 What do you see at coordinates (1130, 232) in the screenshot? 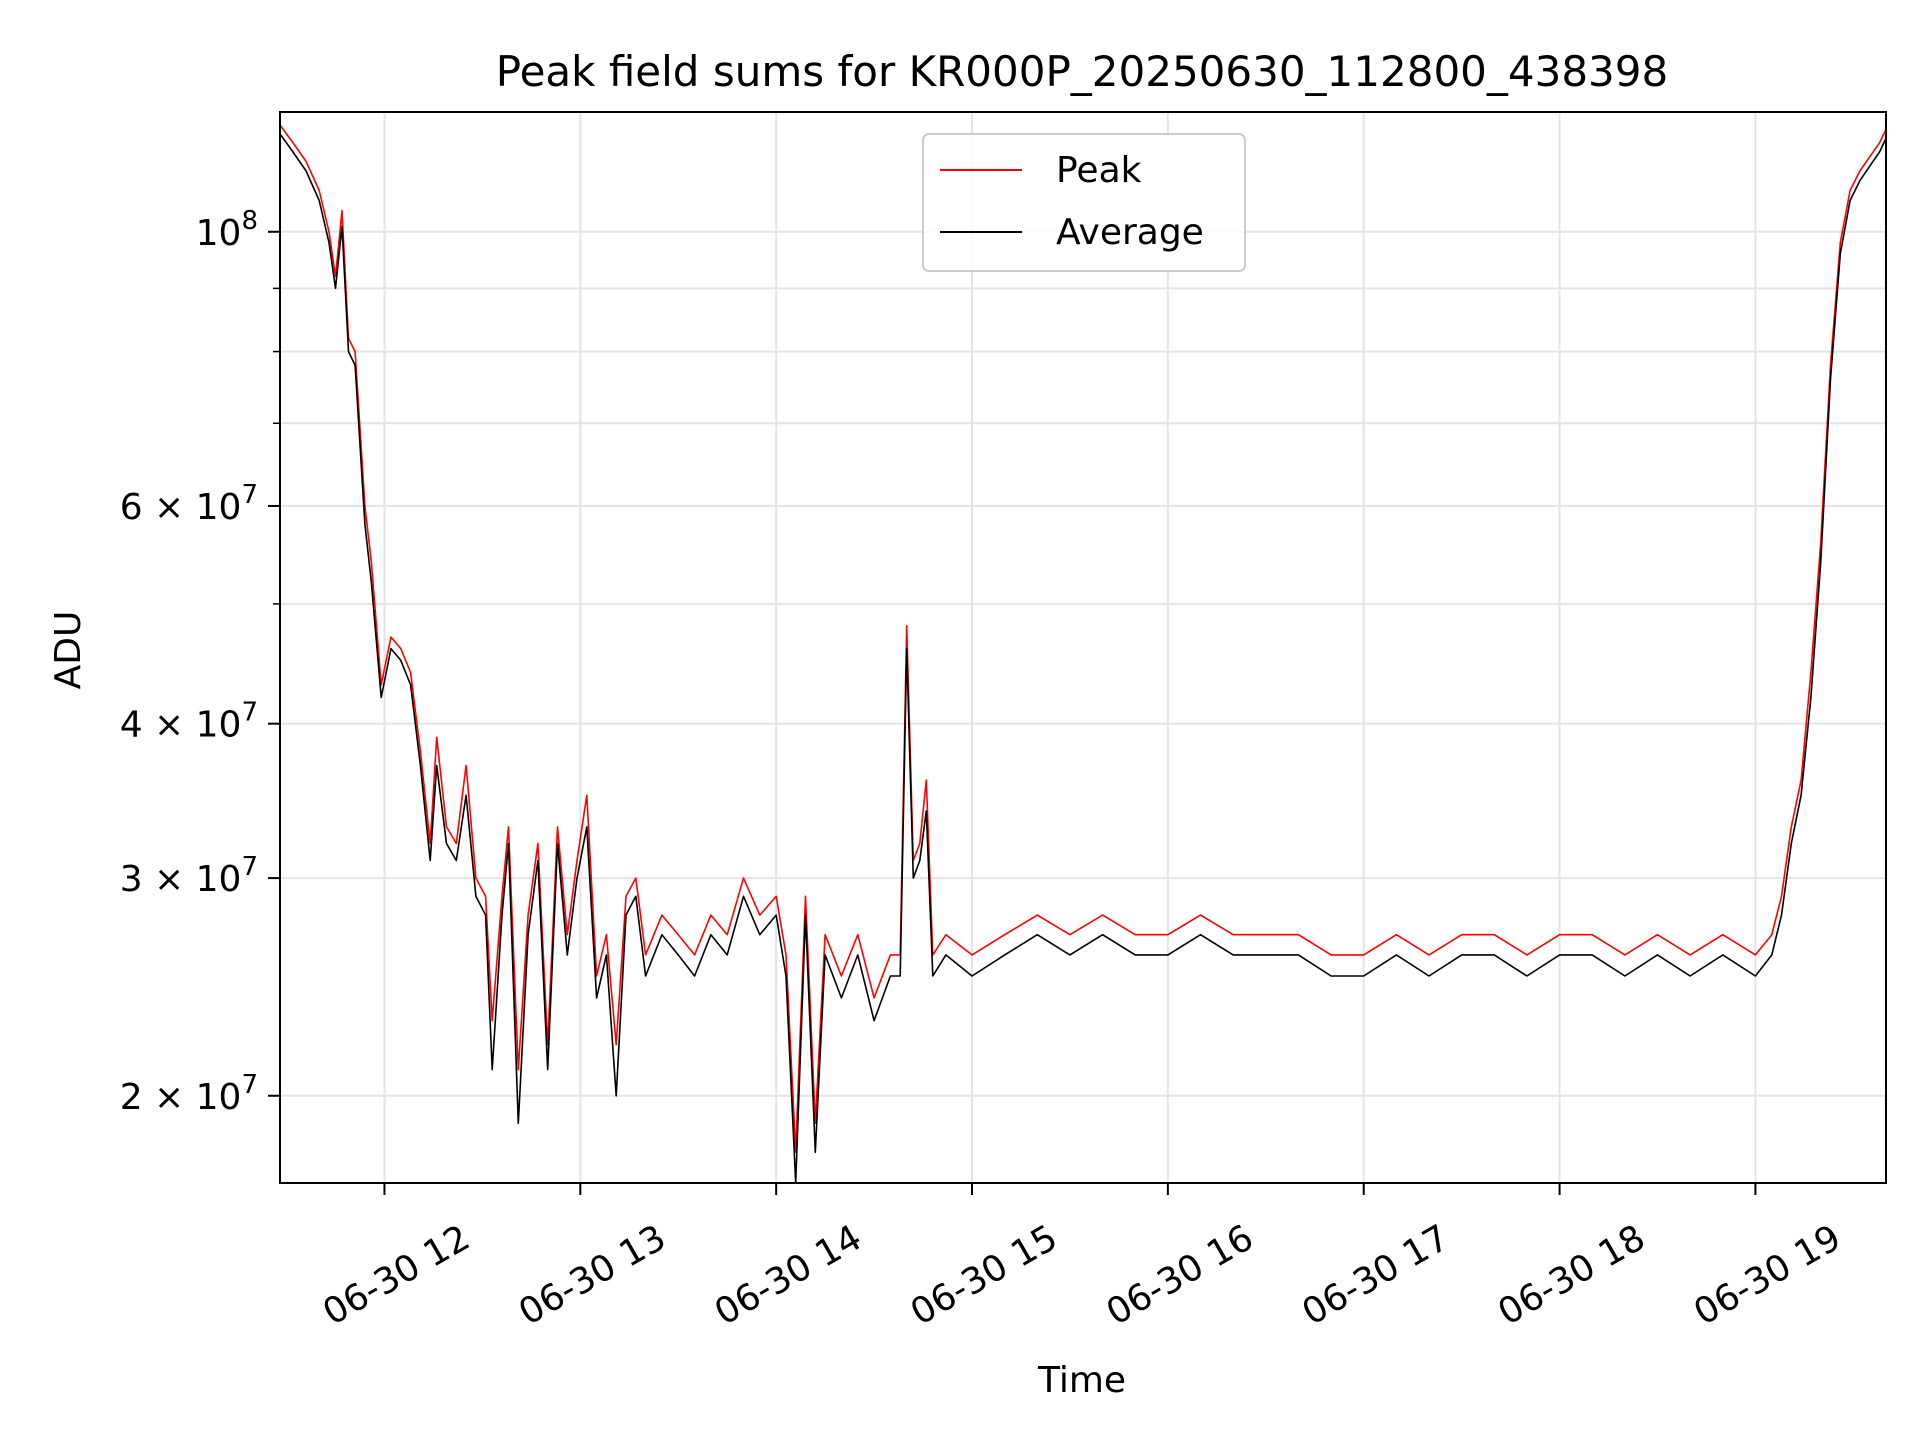
I see `legend-label-average: Average` at bounding box center [1130, 232].